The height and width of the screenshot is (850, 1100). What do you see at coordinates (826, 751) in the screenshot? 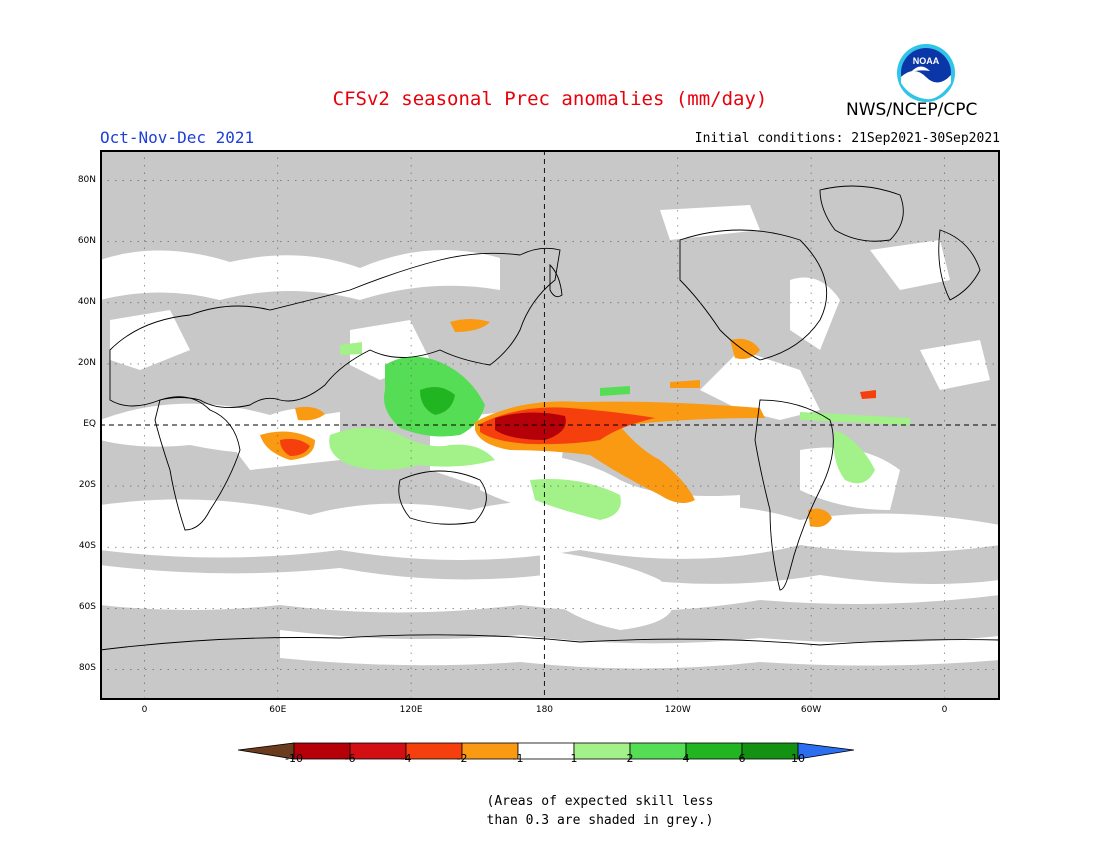
I see `legend-arrow-high` at bounding box center [826, 751].